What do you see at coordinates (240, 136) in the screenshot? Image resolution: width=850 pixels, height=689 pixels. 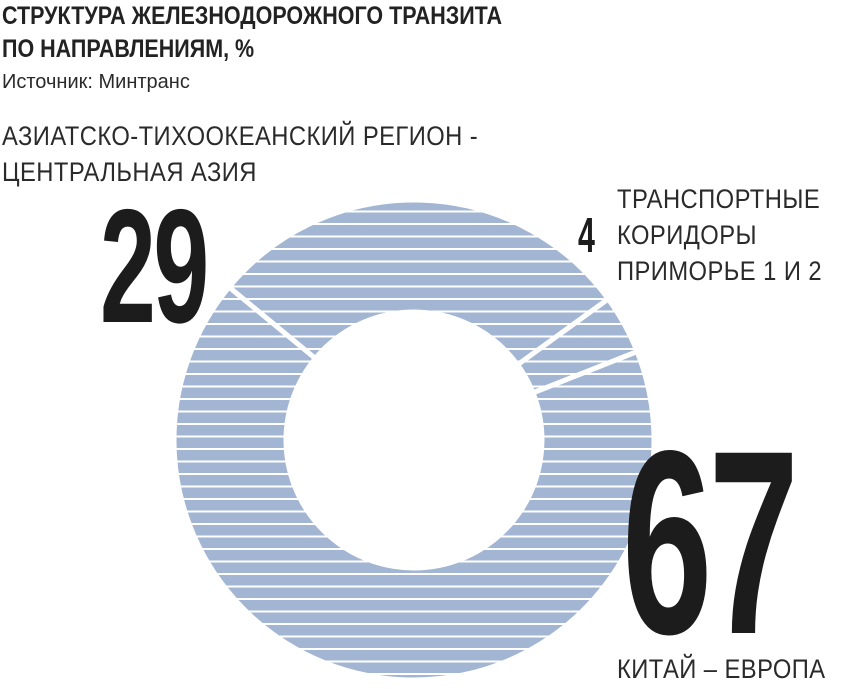 I see `category-label-apac-line-1: АЗИАТСКО-ТИХООКЕАНСКИЙ РЕГИОН -` at bounding box center [240, 136].